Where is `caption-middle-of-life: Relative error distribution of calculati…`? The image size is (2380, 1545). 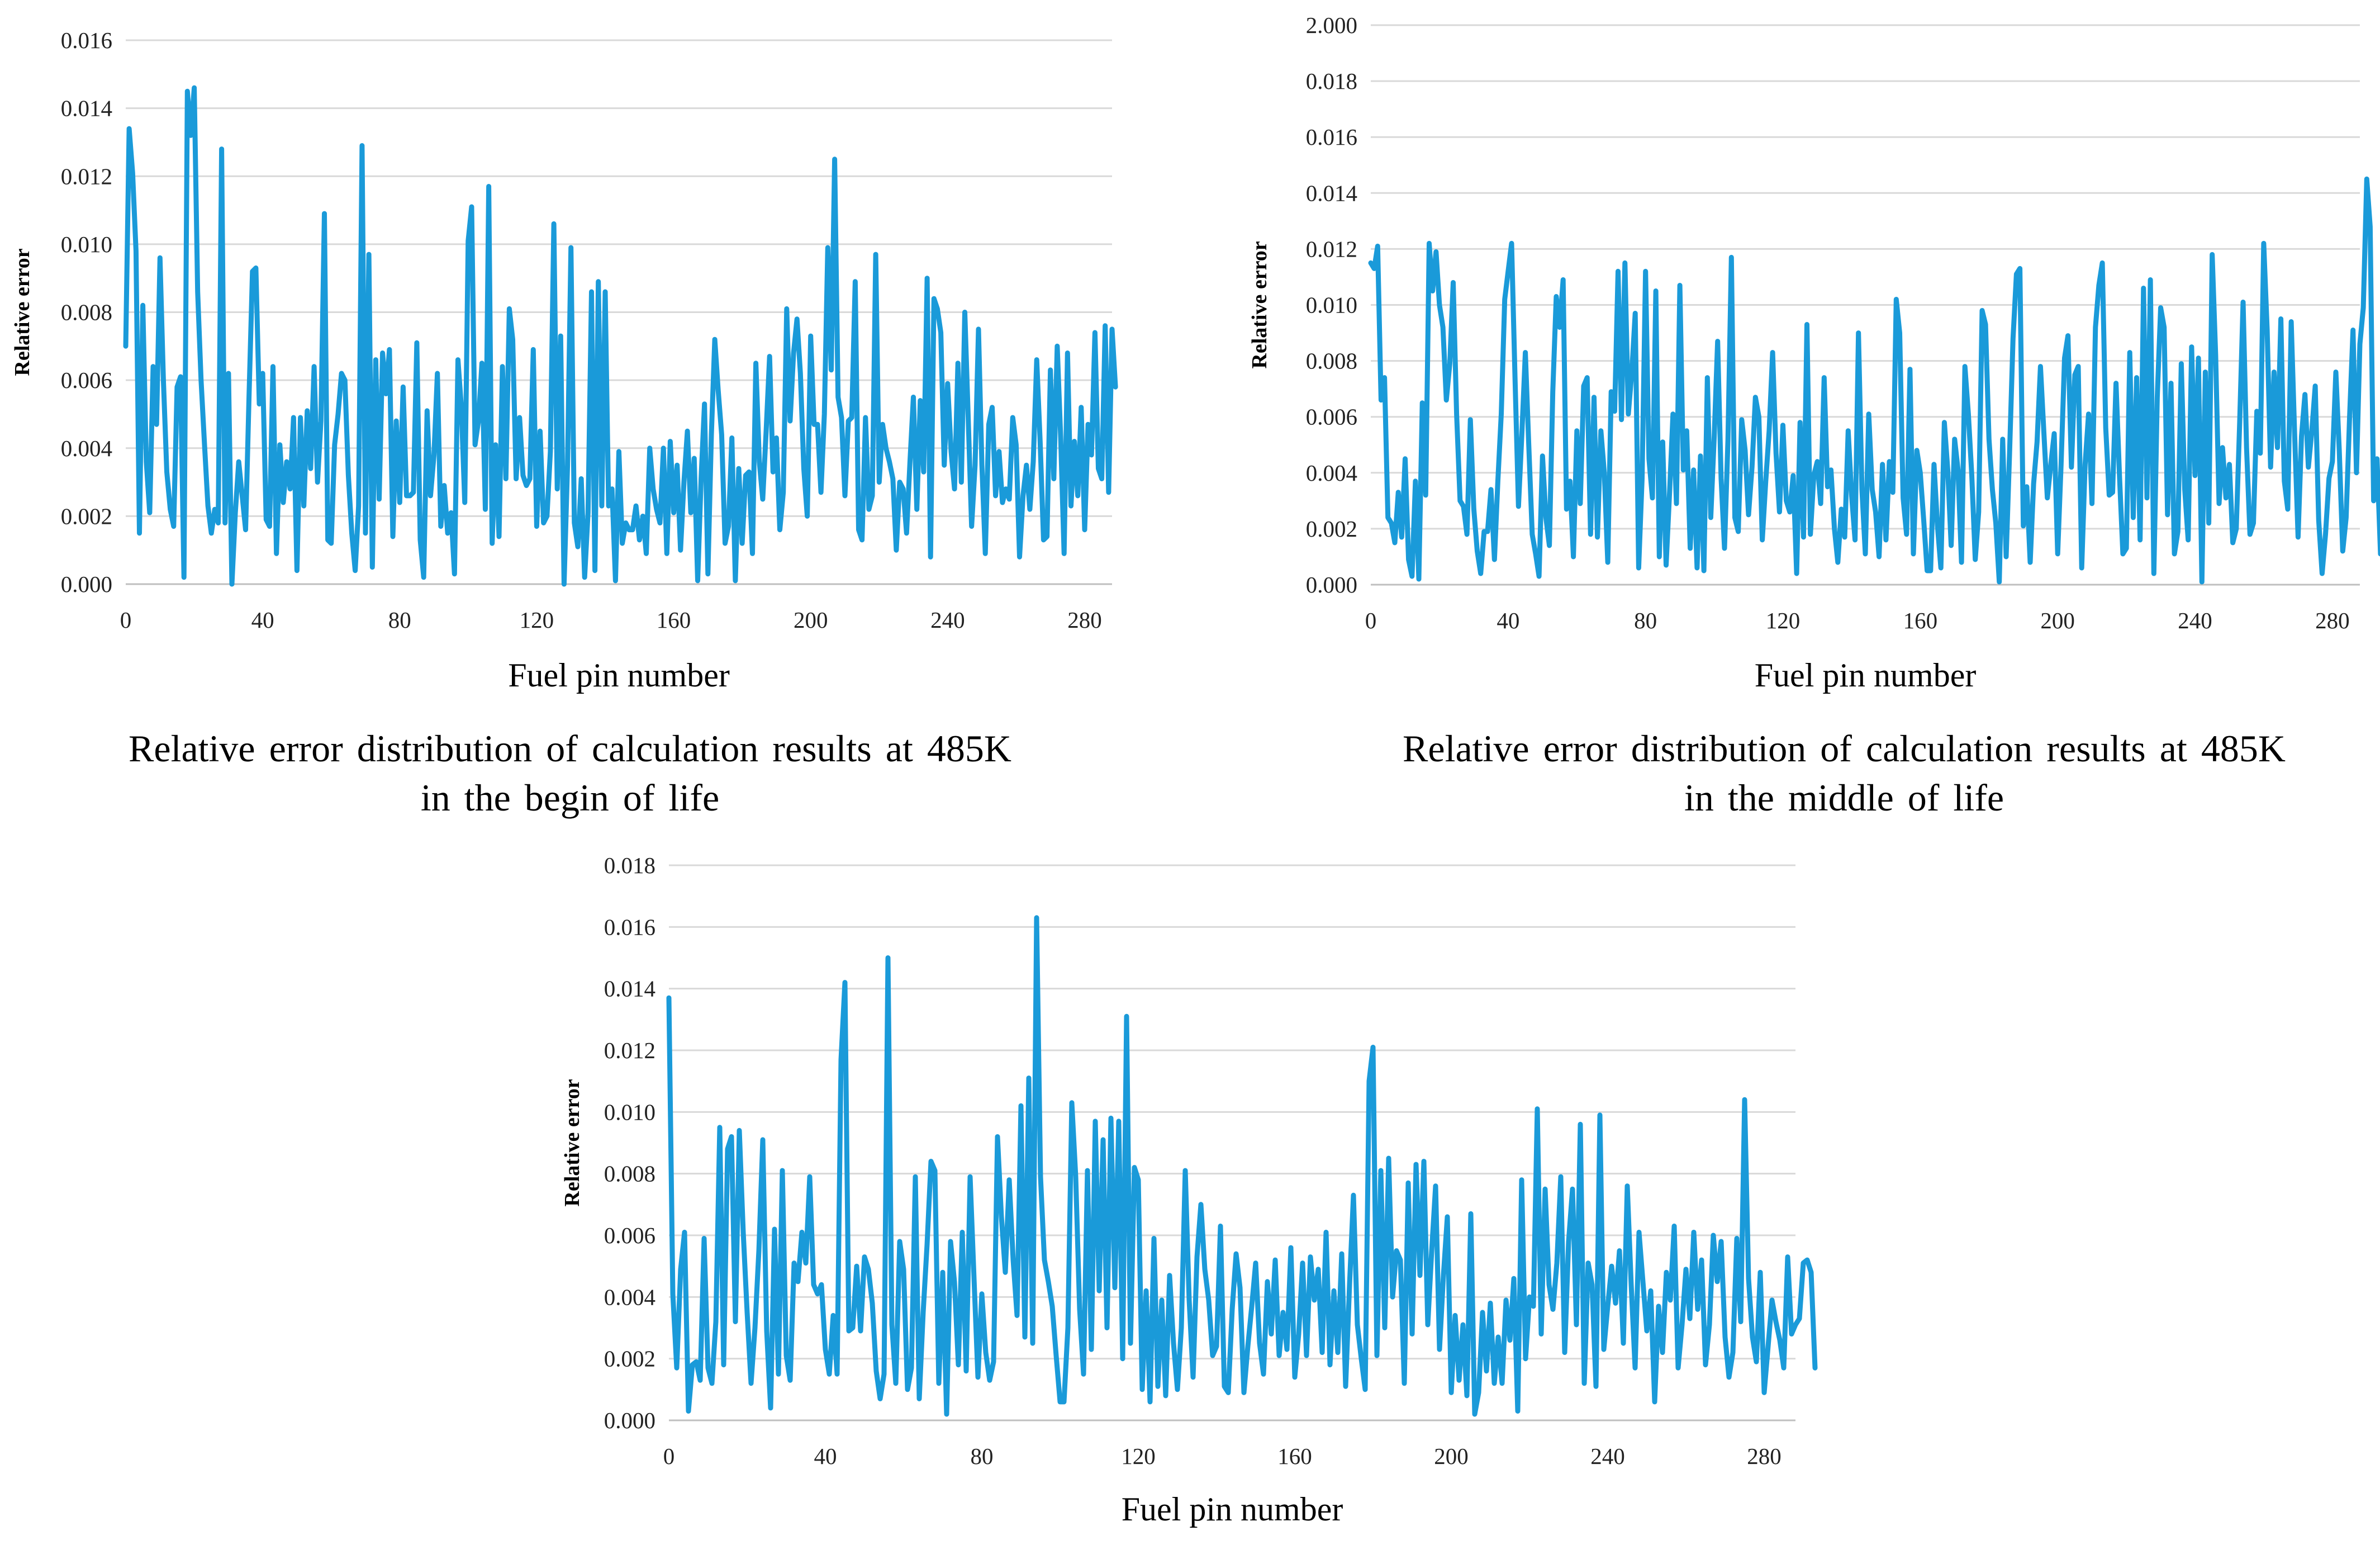 caption-middle-of-life: Relative error distribution of calculati… is located at coordinates (1844, 773).